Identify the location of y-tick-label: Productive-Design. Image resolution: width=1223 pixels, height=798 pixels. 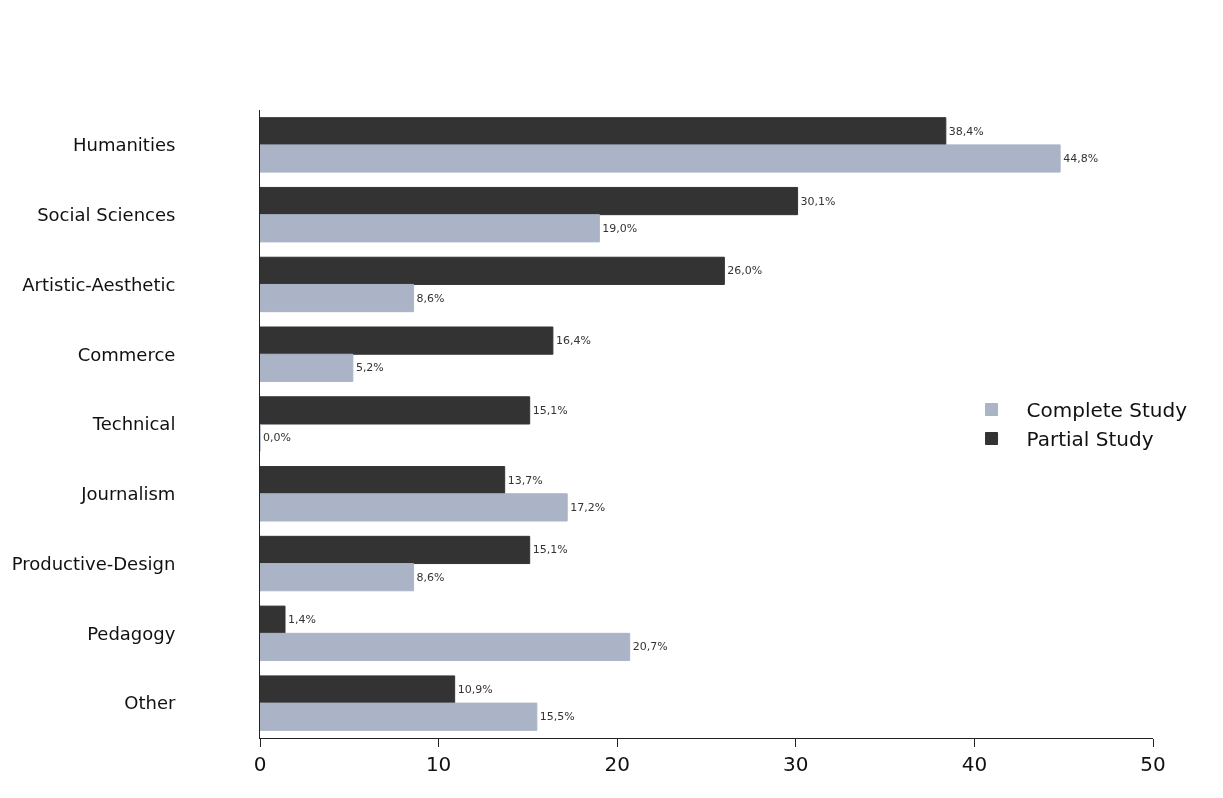
(93, 563).